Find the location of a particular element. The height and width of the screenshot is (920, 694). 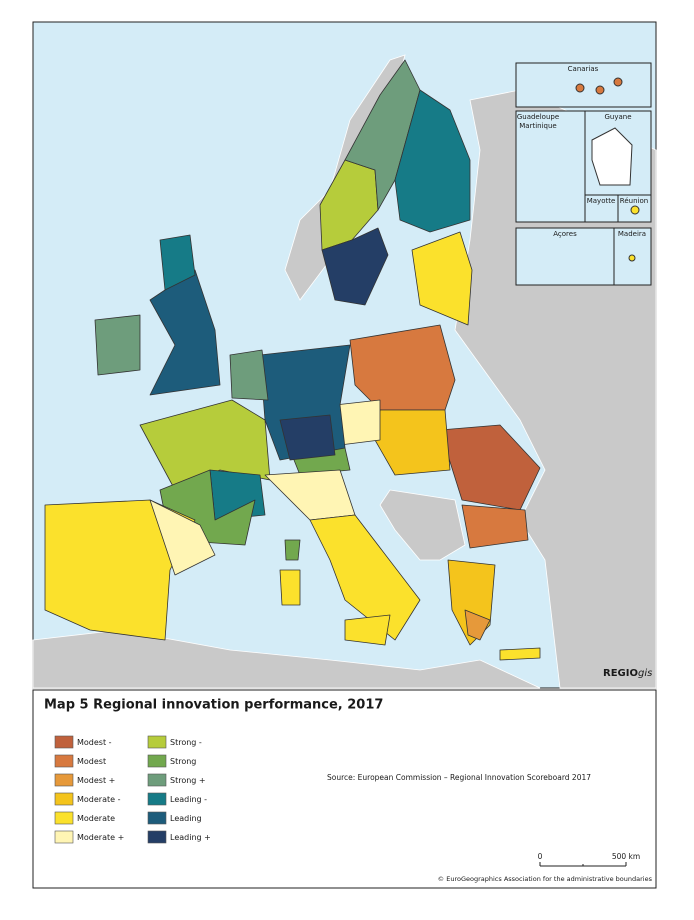

legend-label: Strong + is located at coordinates (188, 780).